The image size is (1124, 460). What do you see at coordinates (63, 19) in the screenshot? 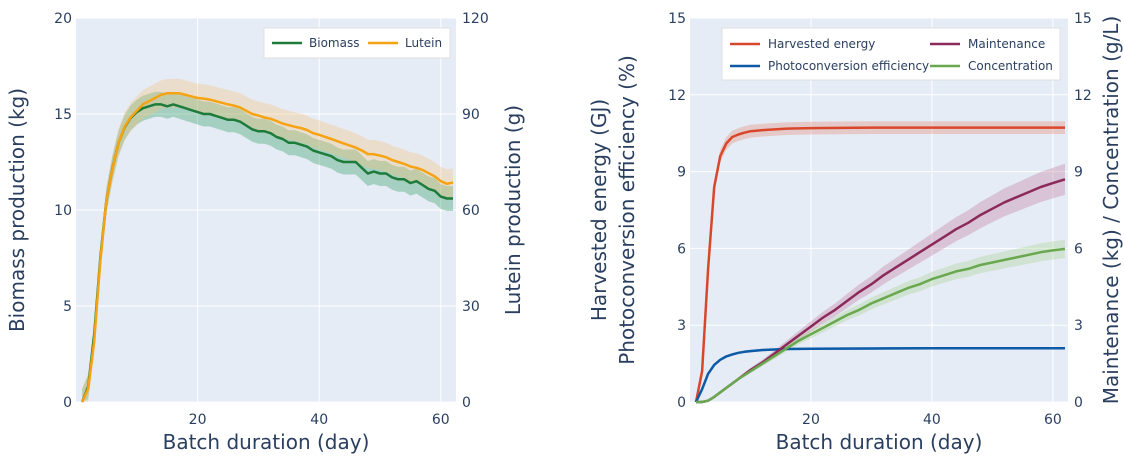
I see `y-tick-label: 20` at bounding box center [63, 19].